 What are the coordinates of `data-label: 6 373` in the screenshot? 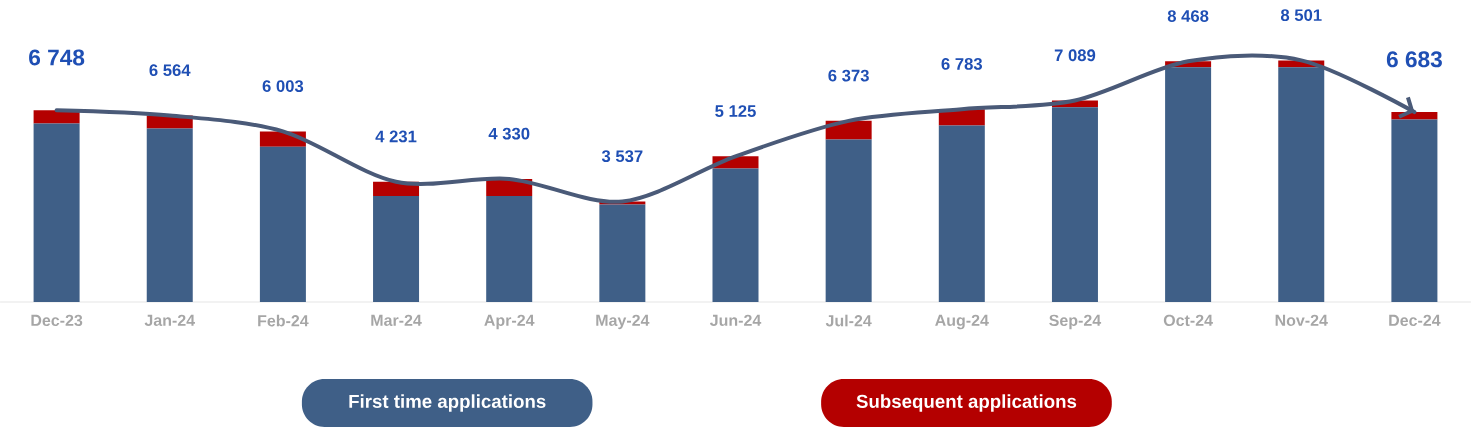 It's located at (848, 75).